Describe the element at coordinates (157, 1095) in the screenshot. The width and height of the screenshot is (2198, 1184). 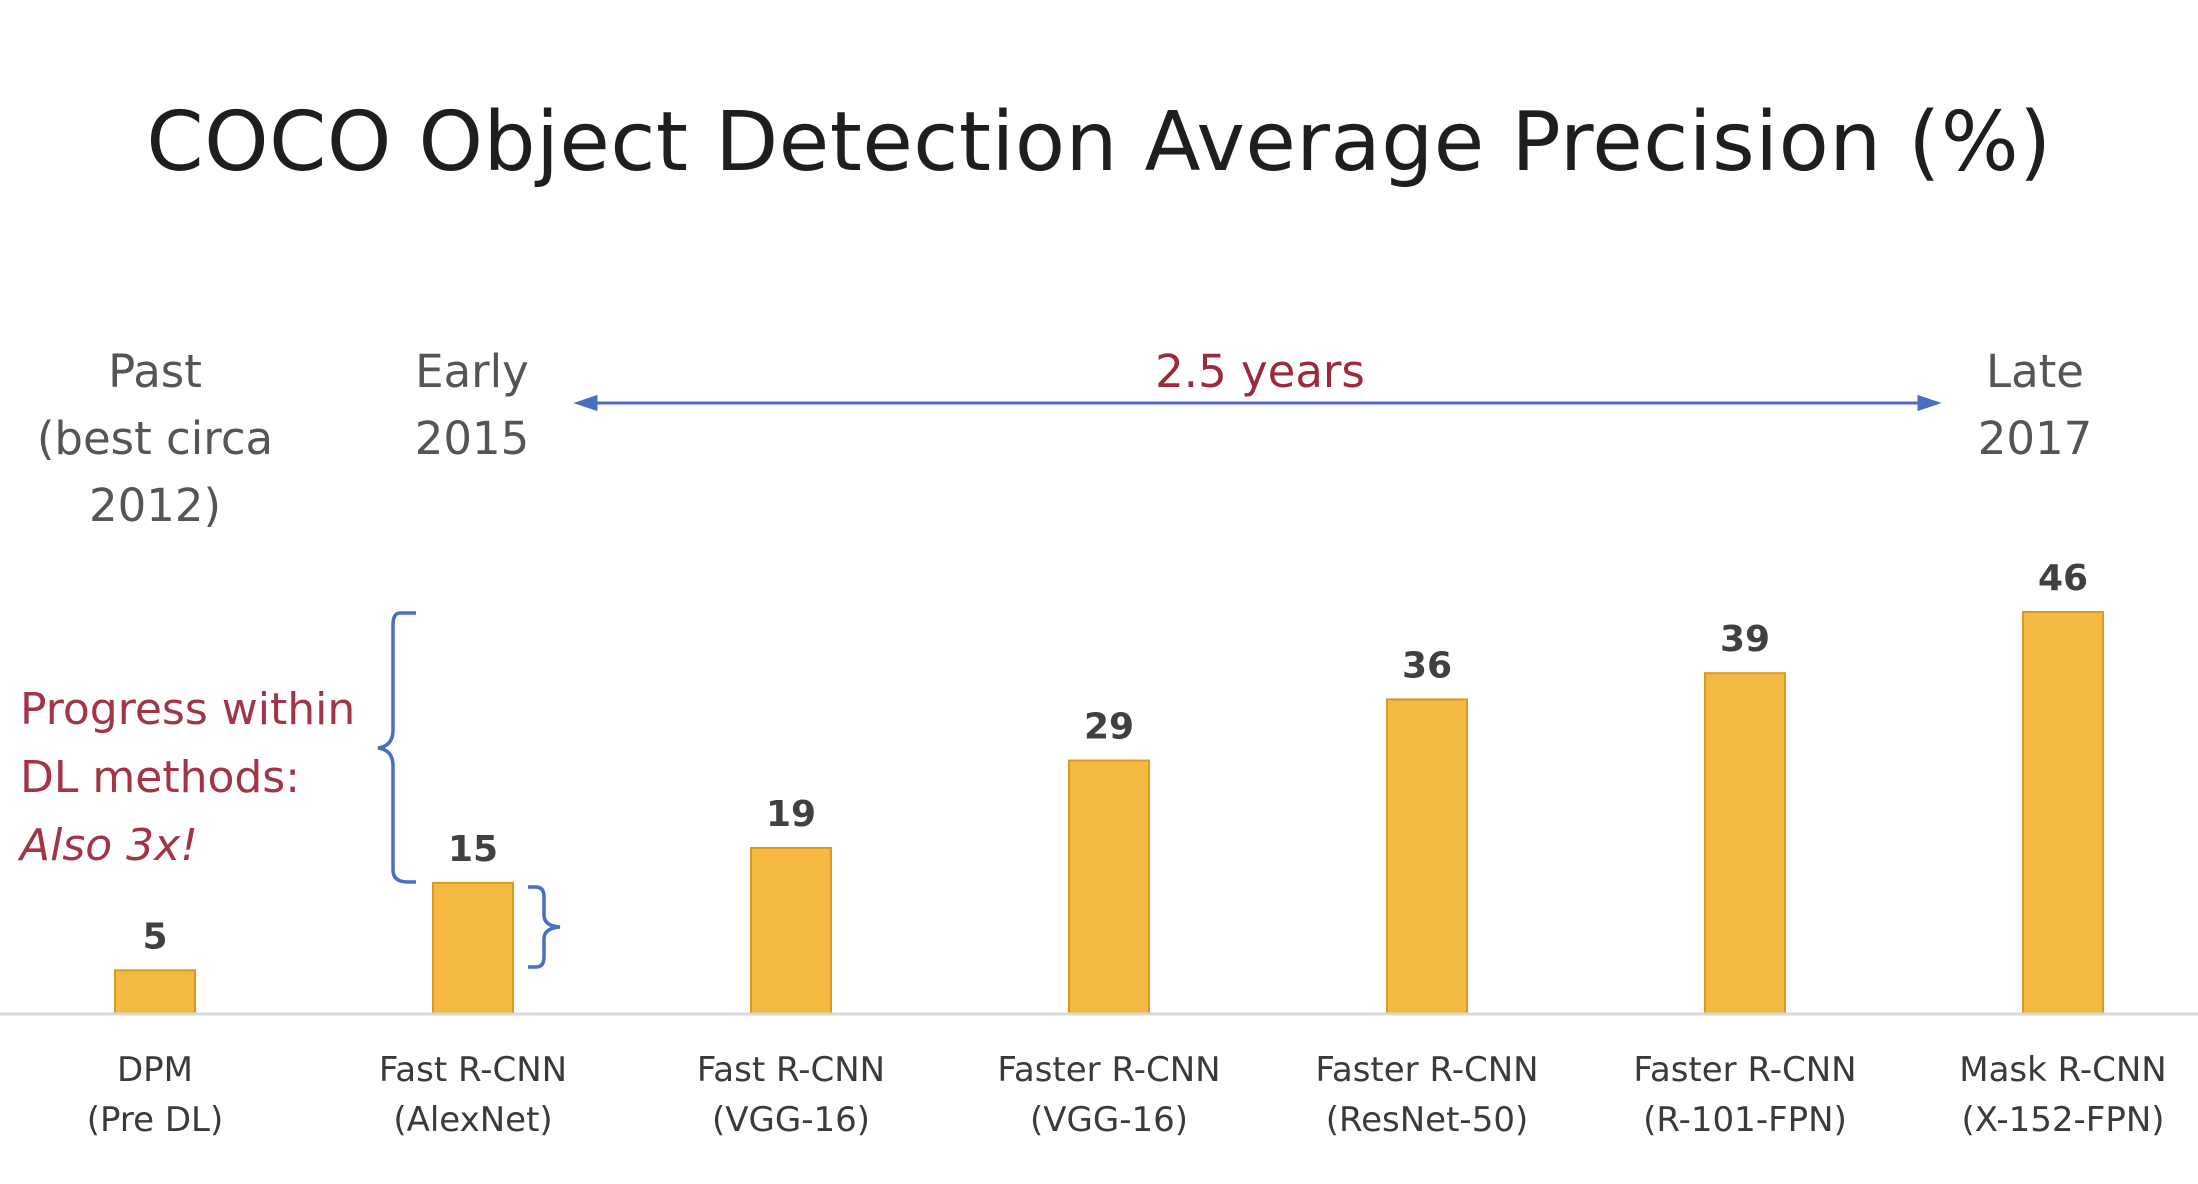
I see `category-label-1: DPM (Pre DL)` at that location.